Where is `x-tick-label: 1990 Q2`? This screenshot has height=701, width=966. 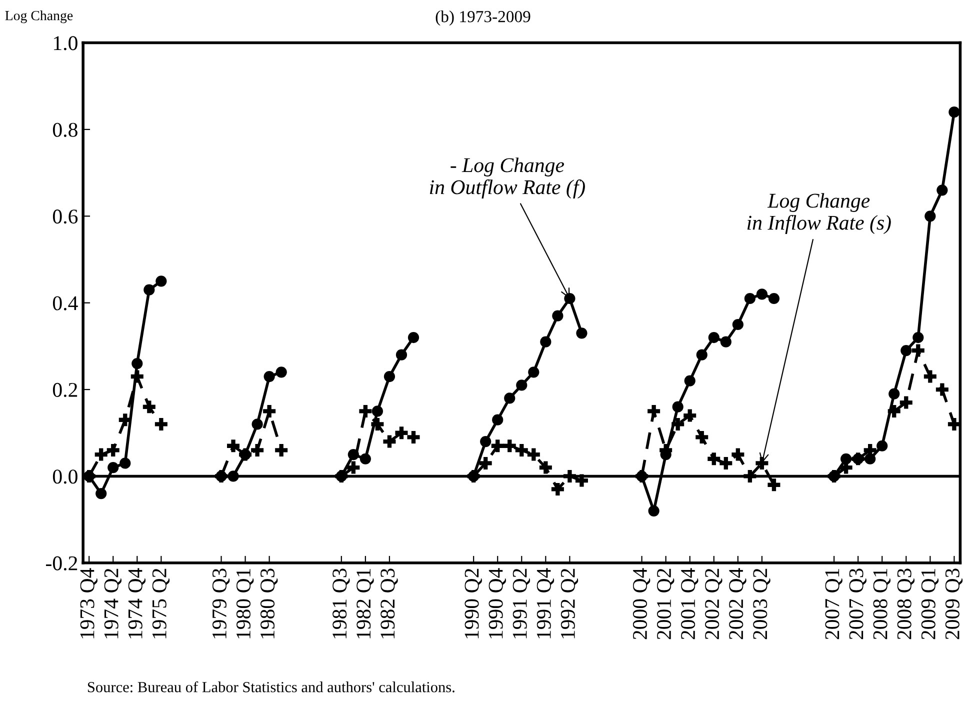 x-tick-label: 1990 Q2 is located at coordinates (473, 603).